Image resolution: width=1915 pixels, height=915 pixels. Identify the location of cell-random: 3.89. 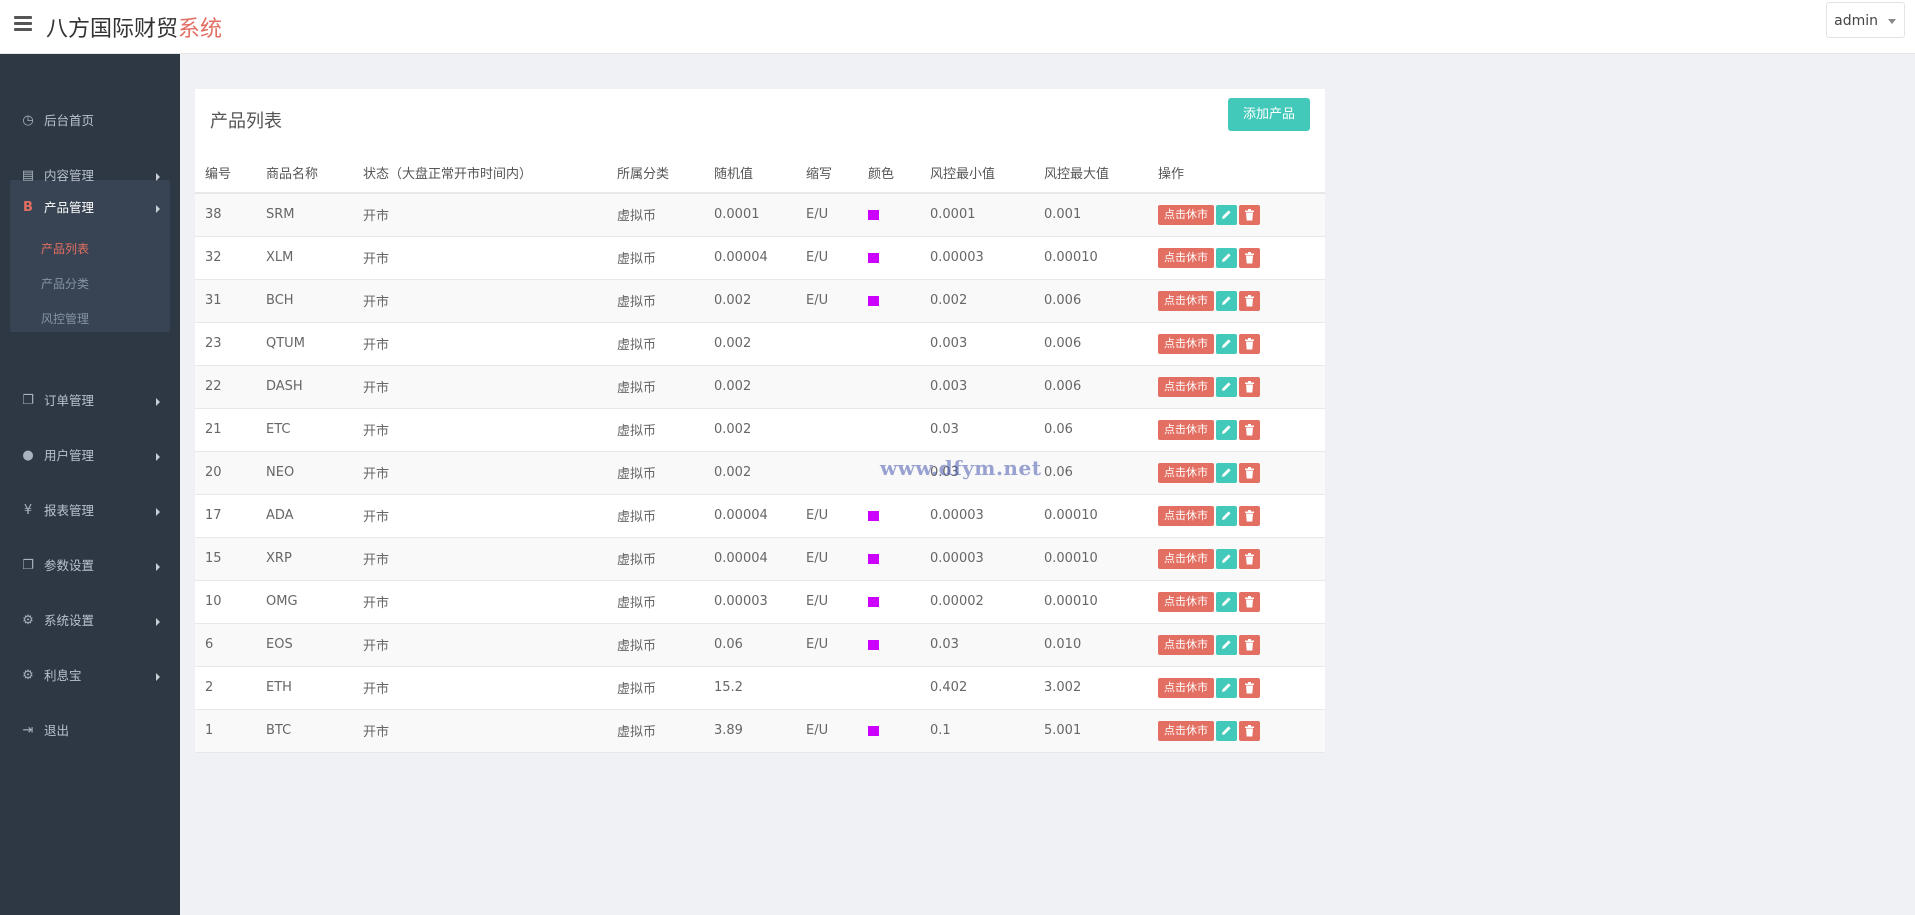
(728, 730).